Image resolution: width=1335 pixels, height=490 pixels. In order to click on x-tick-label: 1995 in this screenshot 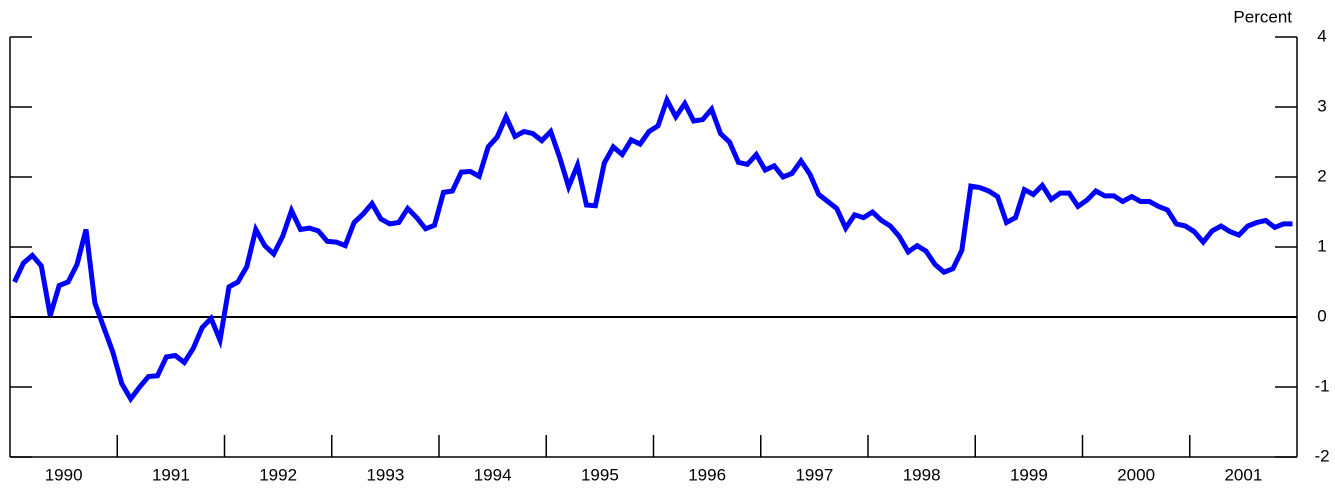, I will do `click(600, 474)`.